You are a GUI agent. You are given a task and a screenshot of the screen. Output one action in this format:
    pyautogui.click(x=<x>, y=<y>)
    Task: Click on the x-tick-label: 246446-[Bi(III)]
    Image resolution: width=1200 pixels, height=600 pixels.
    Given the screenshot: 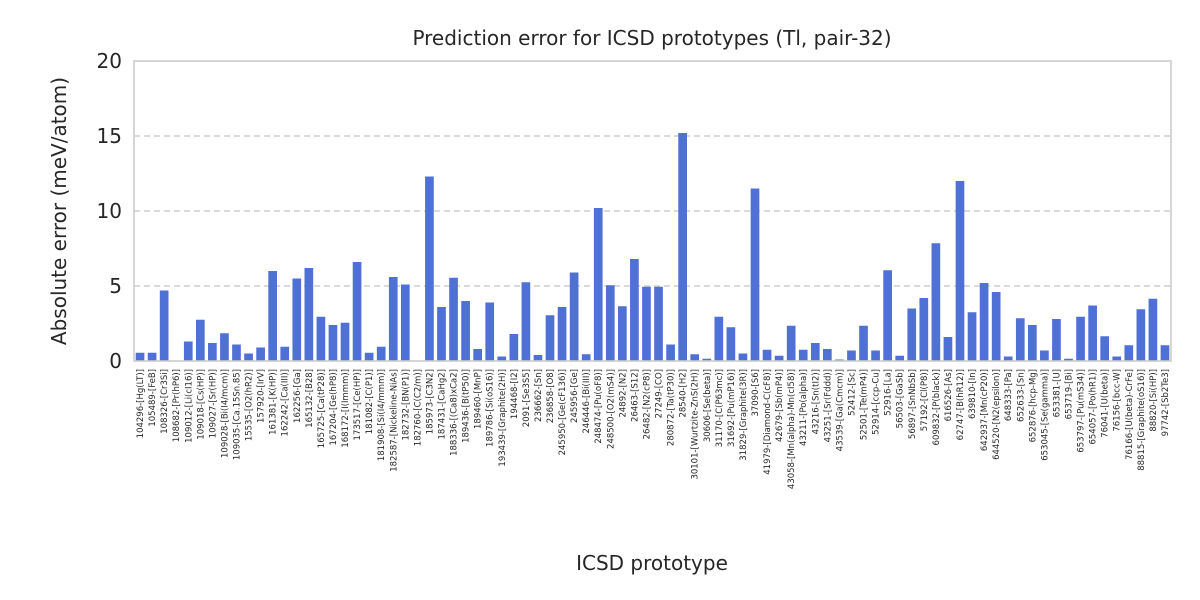 What is the action you would take?
    pyautogui.click(x=587, y=401)
    